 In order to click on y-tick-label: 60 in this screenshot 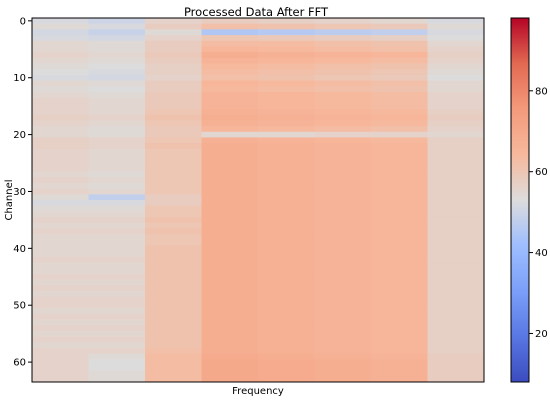, I will do `click(19, 363)`.